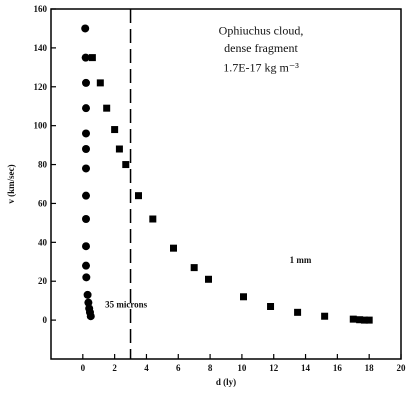  What do you see at coordinates (11, 183) in the screenshot?
I see `y-axis-label: v (km/sec)` at bounding box center [11, 183].